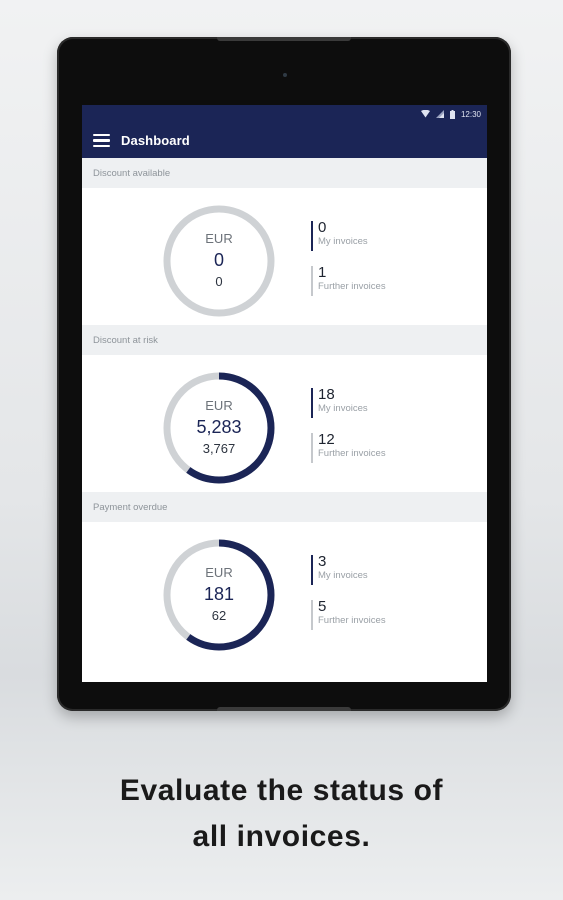  I want to click on section-header-discount-available: Discount available, so click(284, 173).